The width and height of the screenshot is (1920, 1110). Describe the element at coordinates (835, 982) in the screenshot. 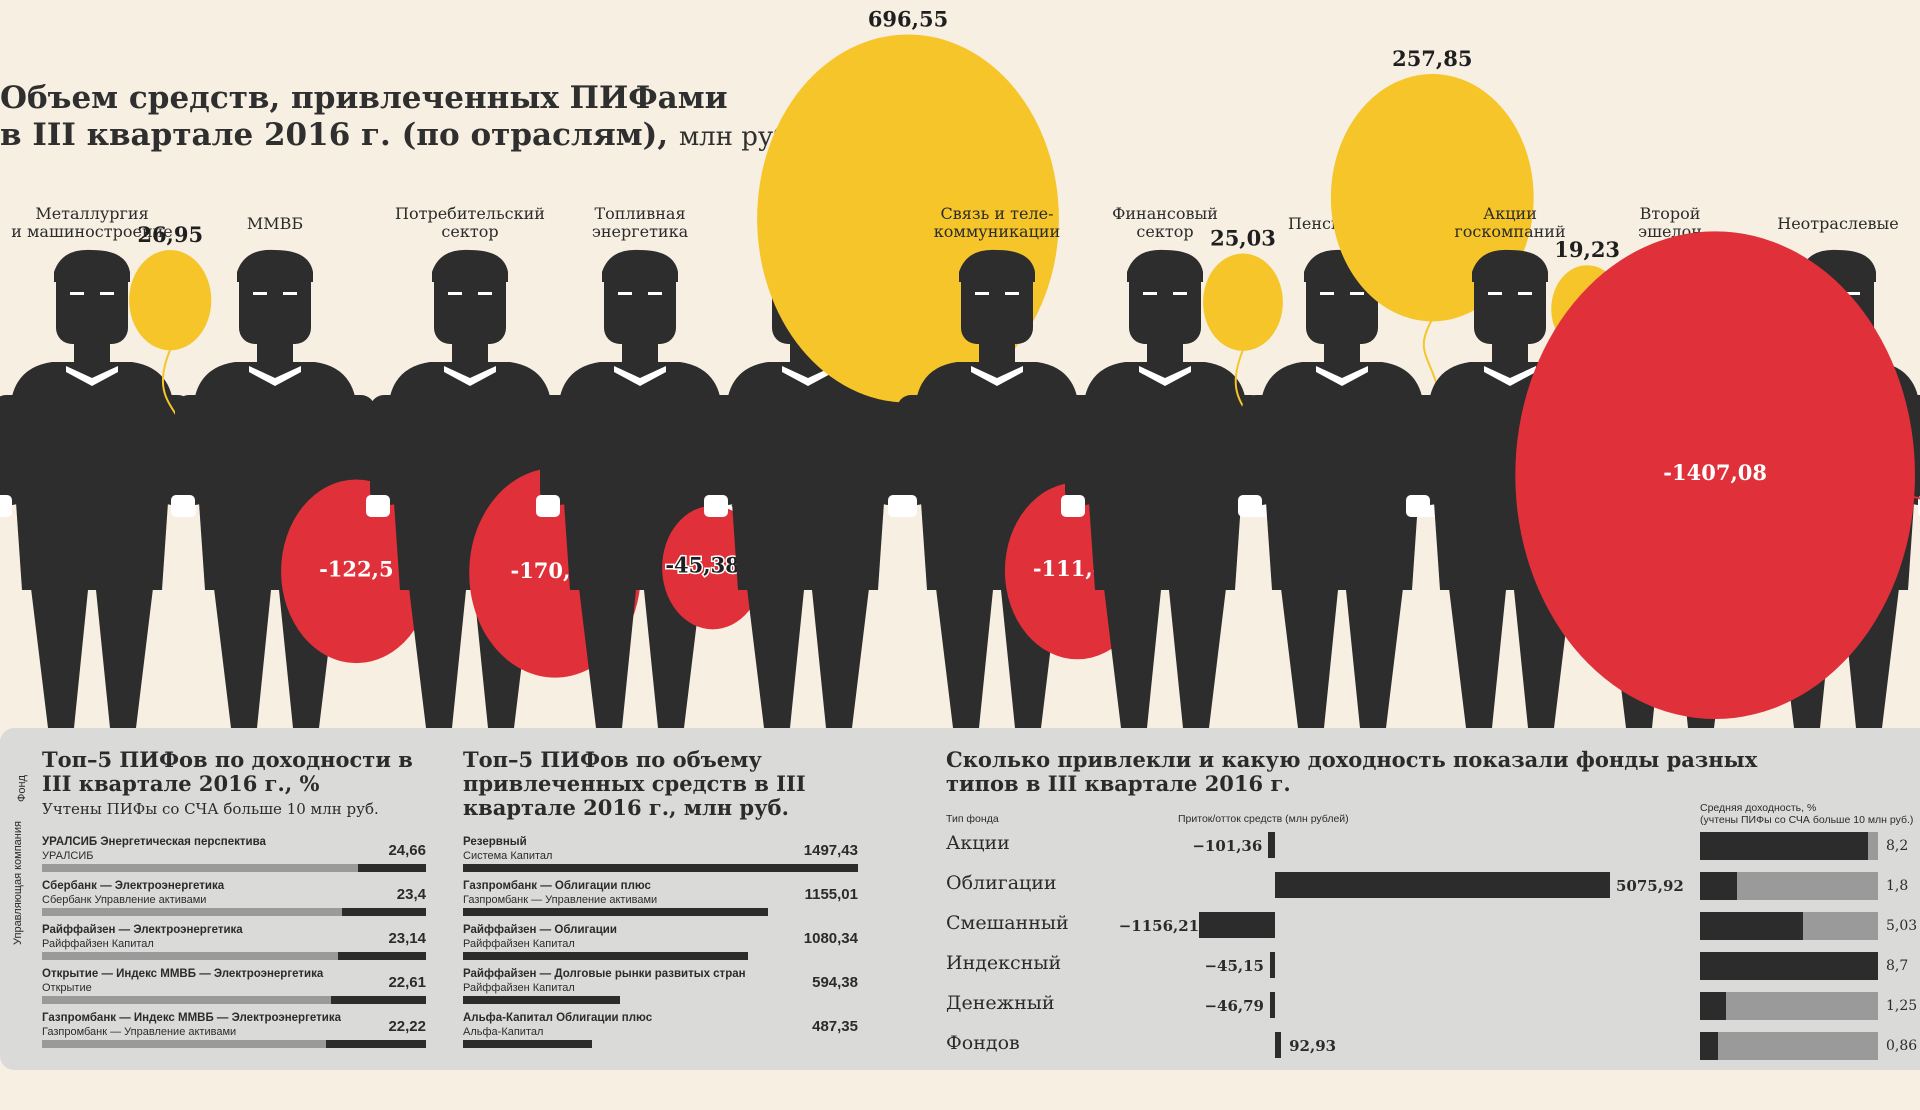

I see `top5-inflow-row-value: 594,38` at that location.